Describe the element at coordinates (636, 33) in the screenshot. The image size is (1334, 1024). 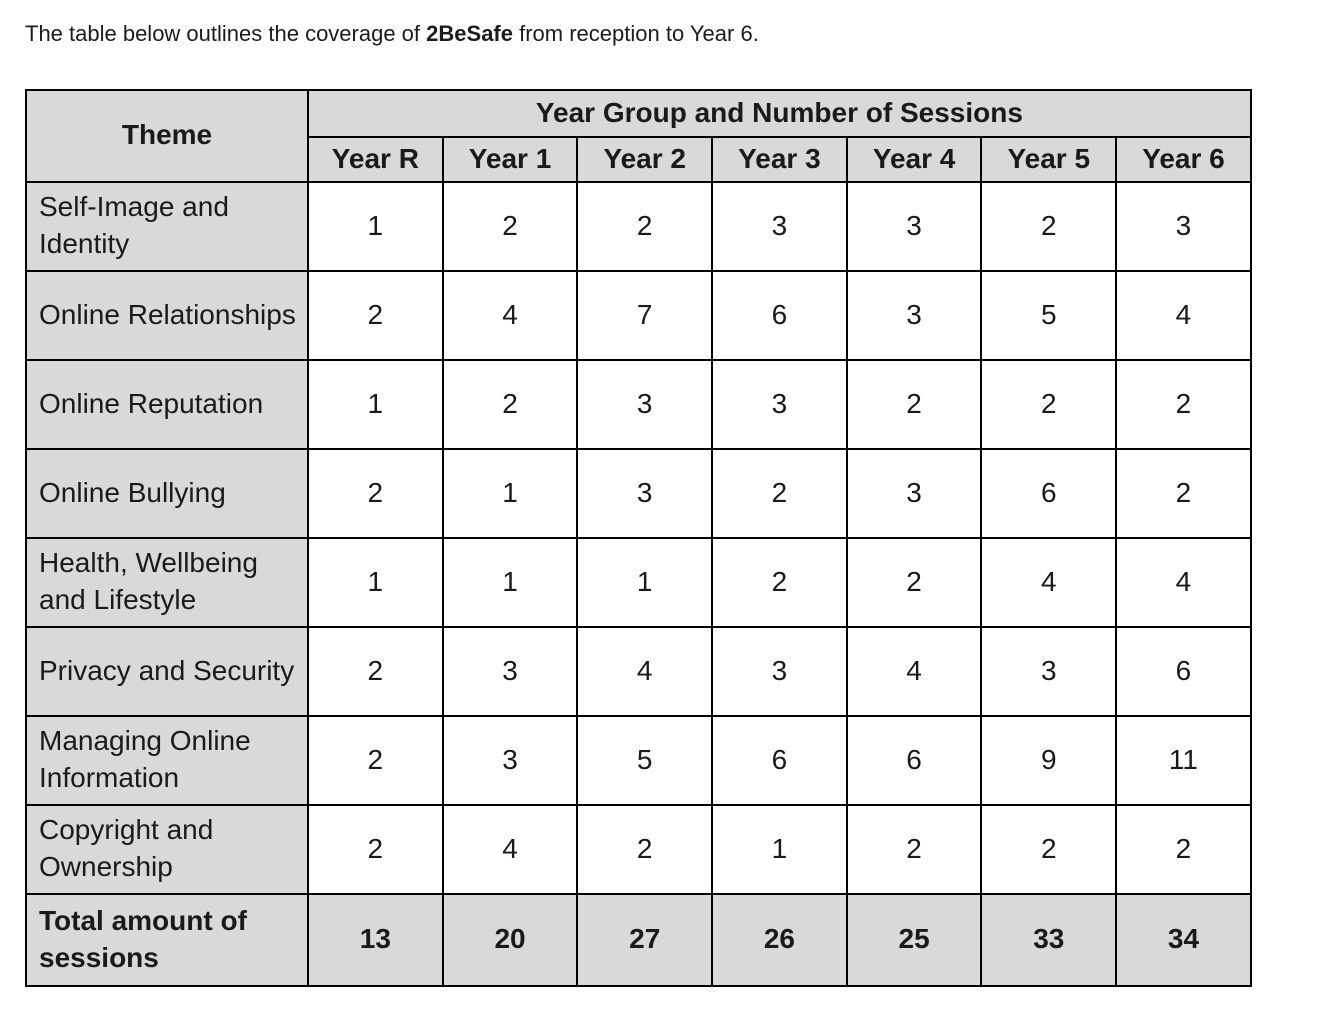
I see `intro-text-after: from reception to Year 6.` at that location.